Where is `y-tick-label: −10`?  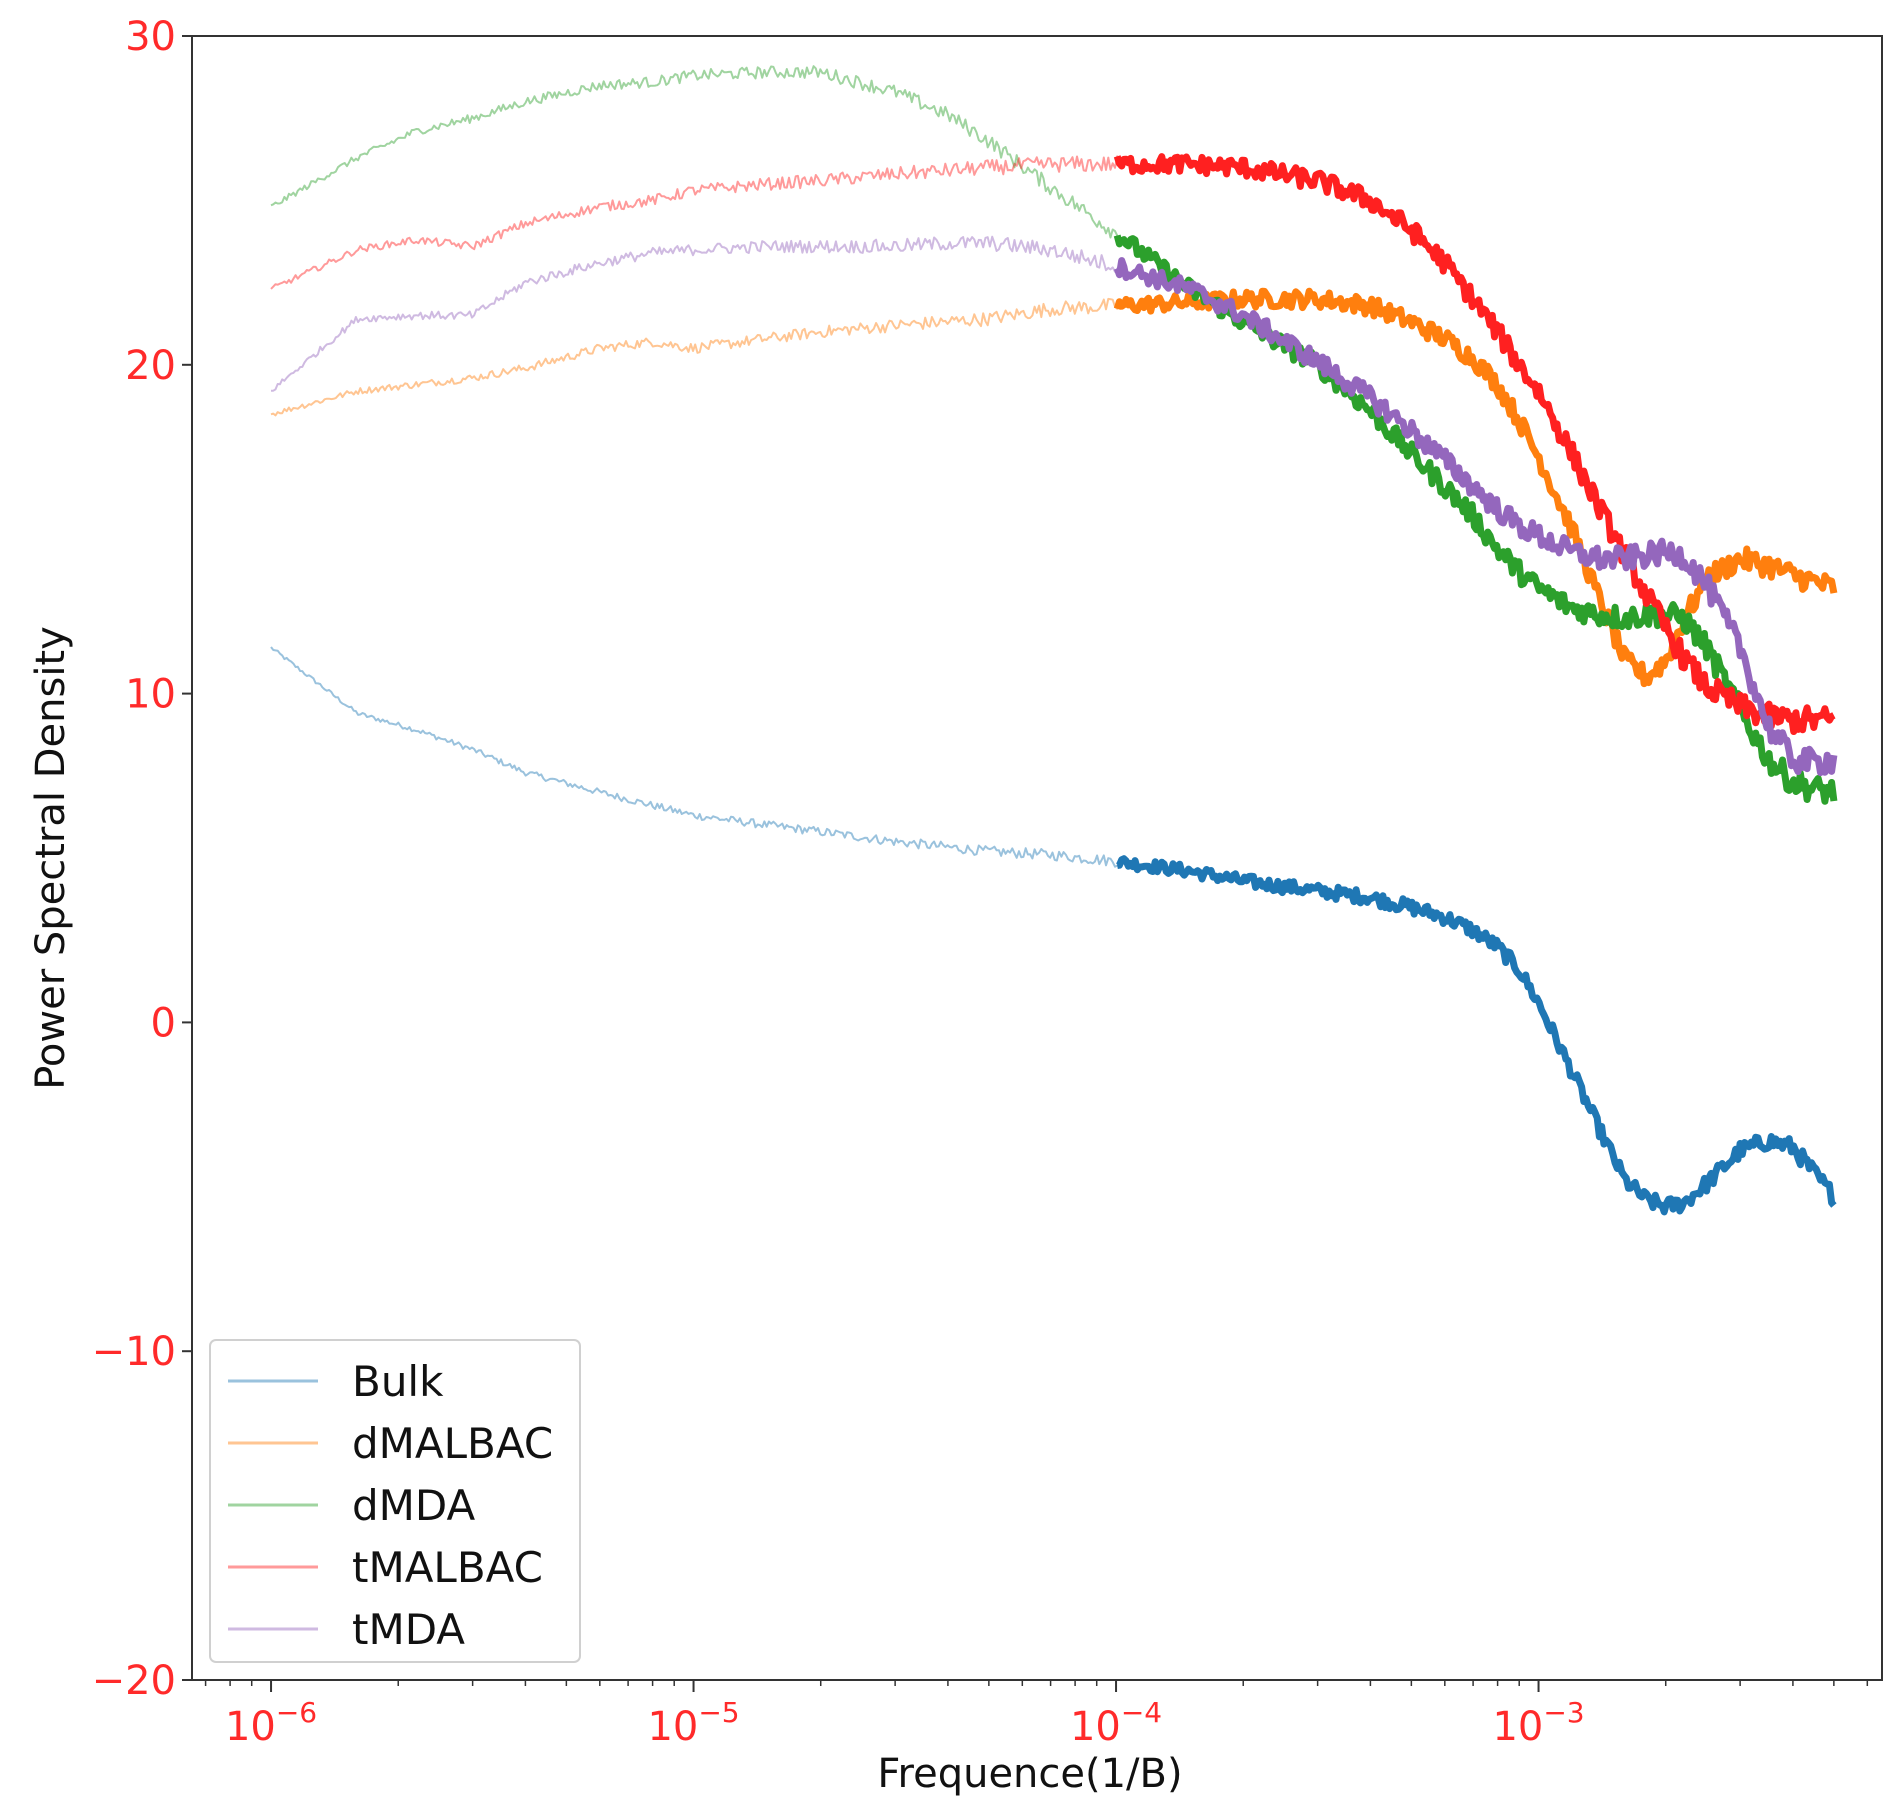 y-tick-label: −10 is located at coordinates (134, 1352).